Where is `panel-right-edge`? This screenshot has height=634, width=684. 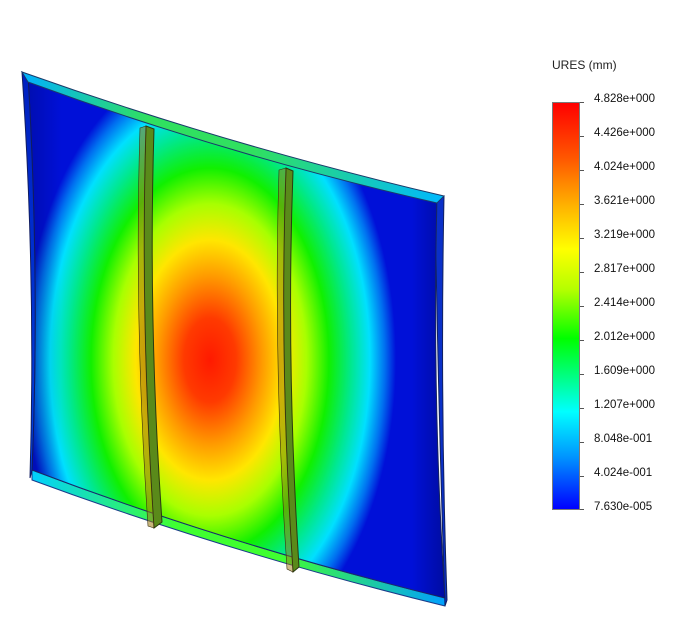 panel-right-edge is located at coordinates (441, 401).